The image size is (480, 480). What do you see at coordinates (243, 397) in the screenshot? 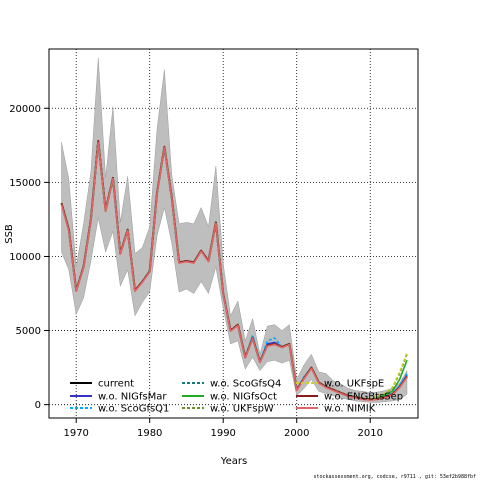
I see `legend-label: w.o. NIGfsOct` at bounding box center [243, 397].